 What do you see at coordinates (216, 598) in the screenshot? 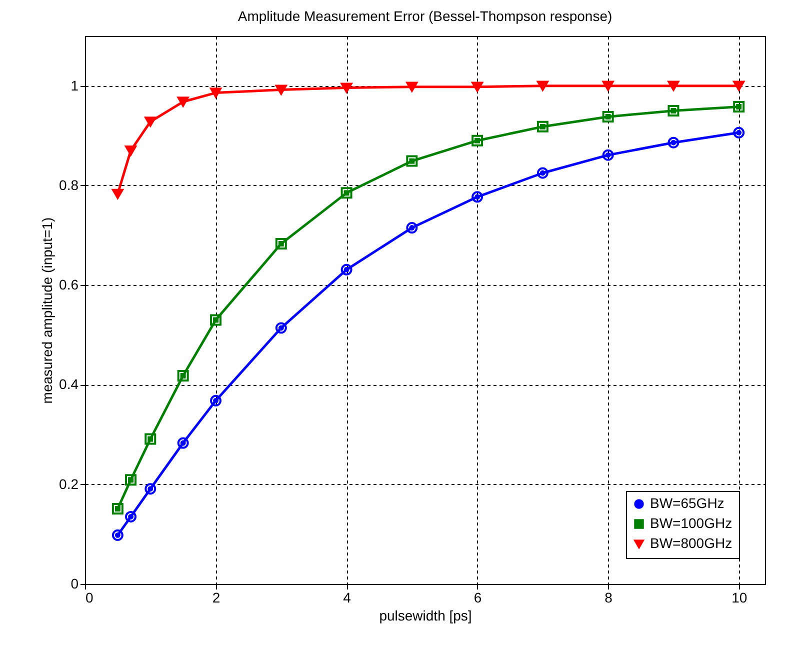
I see `x-tick-label: 2` at bounding box center [216, 598].